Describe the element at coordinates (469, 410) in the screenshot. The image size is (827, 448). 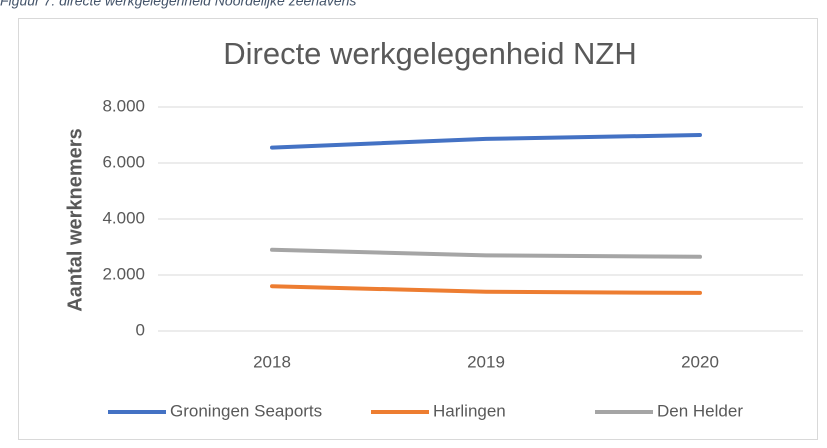
I see `legend-label: Harlingen` at that location.